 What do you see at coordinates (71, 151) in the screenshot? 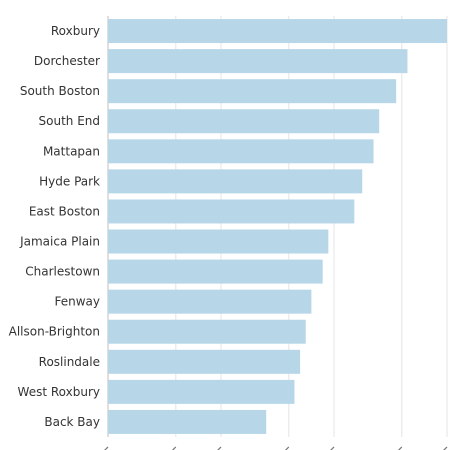
I see `category-label-4: Mattapan` at bounding box center [71, 151].